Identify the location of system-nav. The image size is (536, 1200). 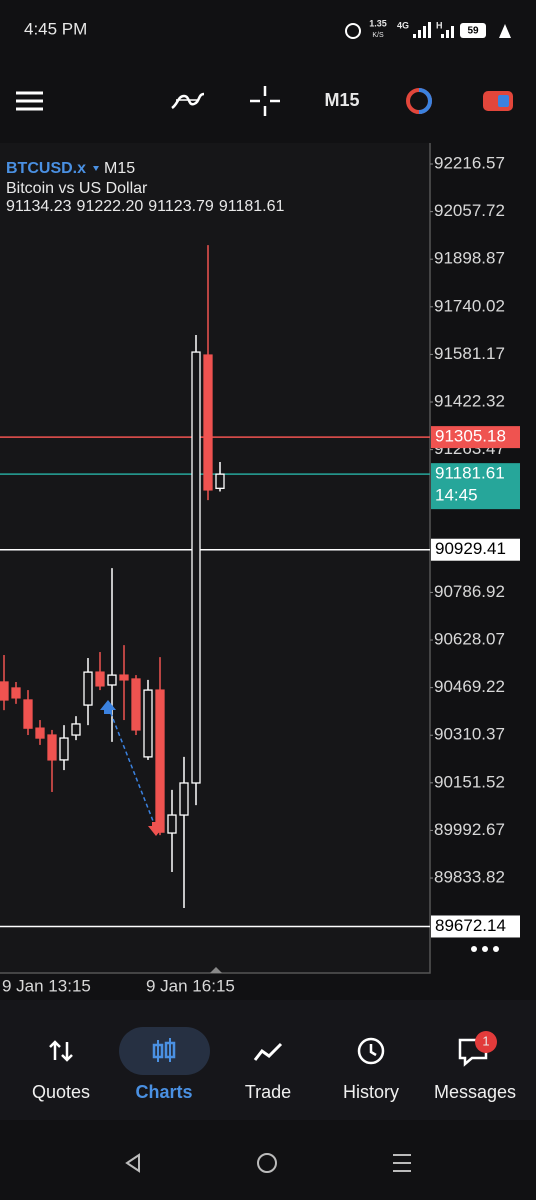
(268, 1163).